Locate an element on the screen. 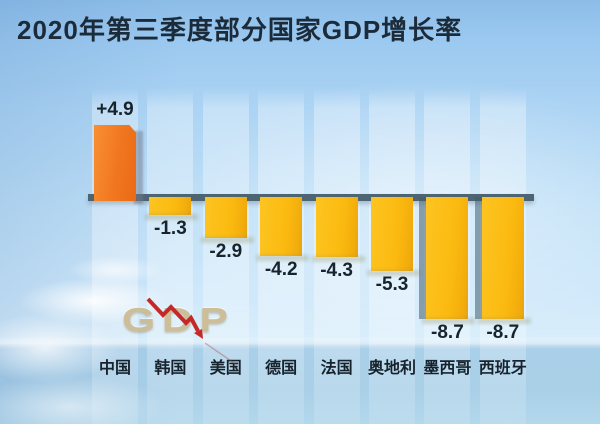 This screenshot has height=424, width=600. category-label: 美国 is located at coordinates (225, 368).